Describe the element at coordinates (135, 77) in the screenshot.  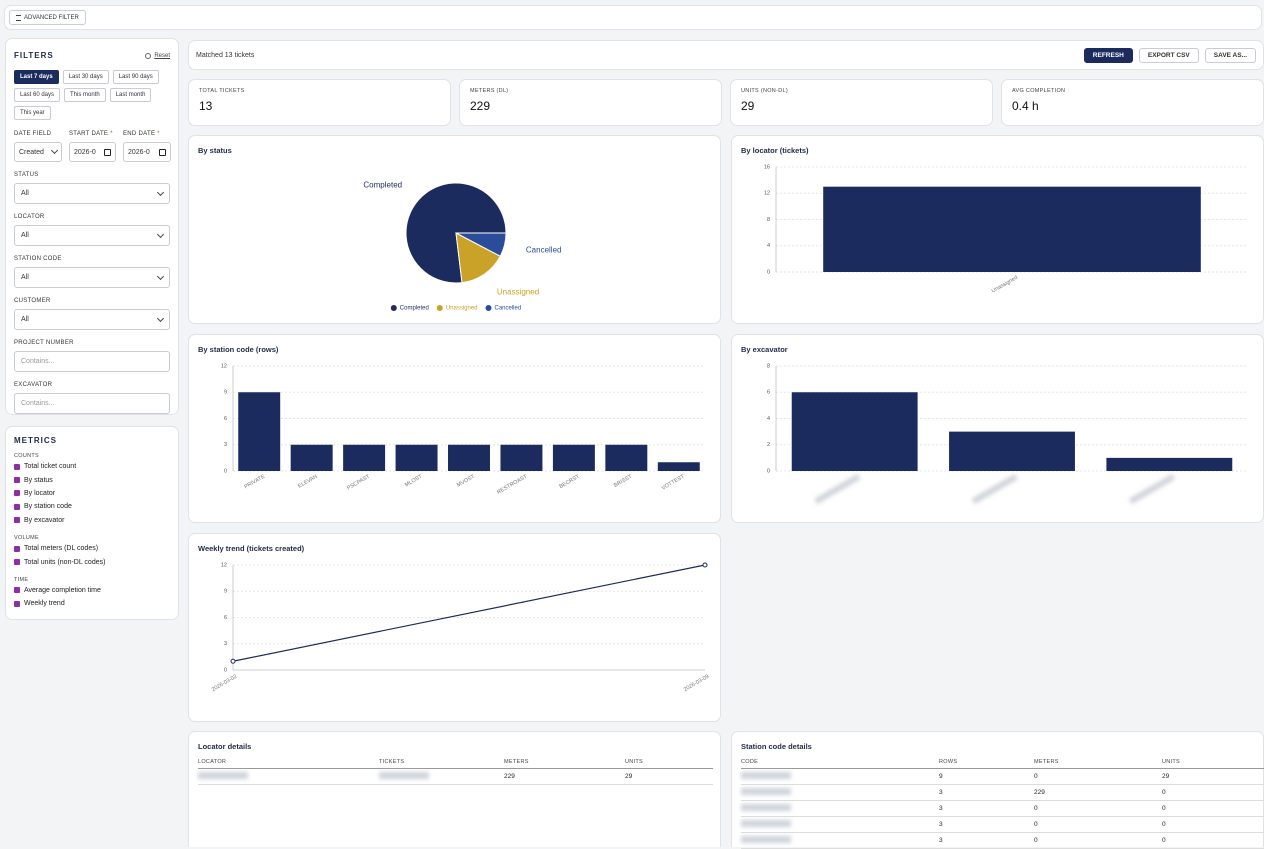
I see `preset-button: Last 90 days` at that location.